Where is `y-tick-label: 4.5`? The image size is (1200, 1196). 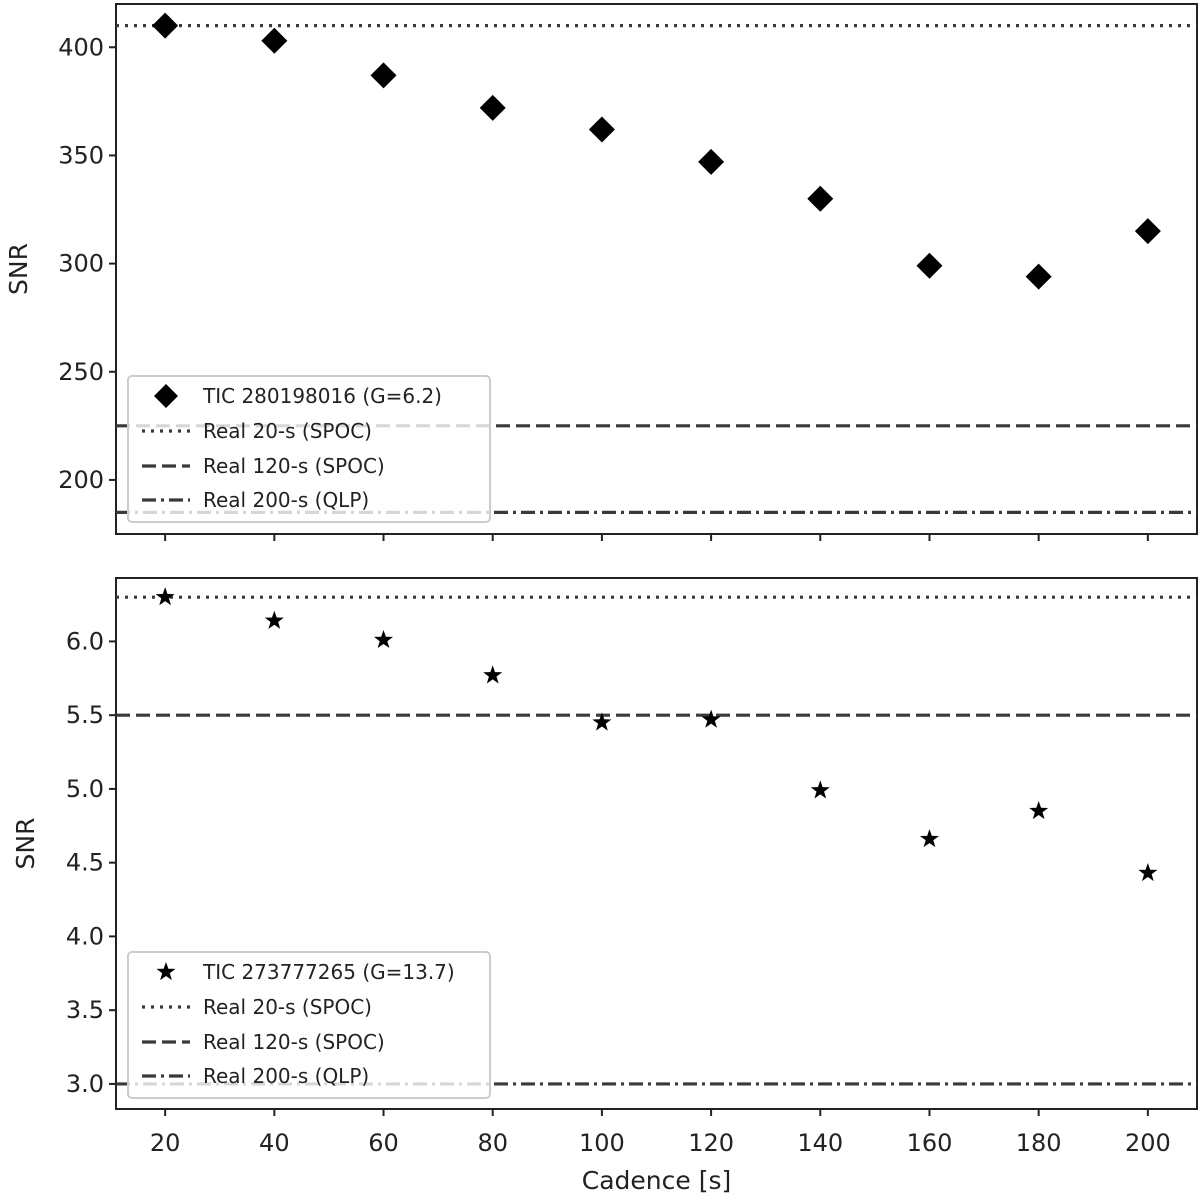
y-tick-label: 4.5 is located at coordinates (85, 863).